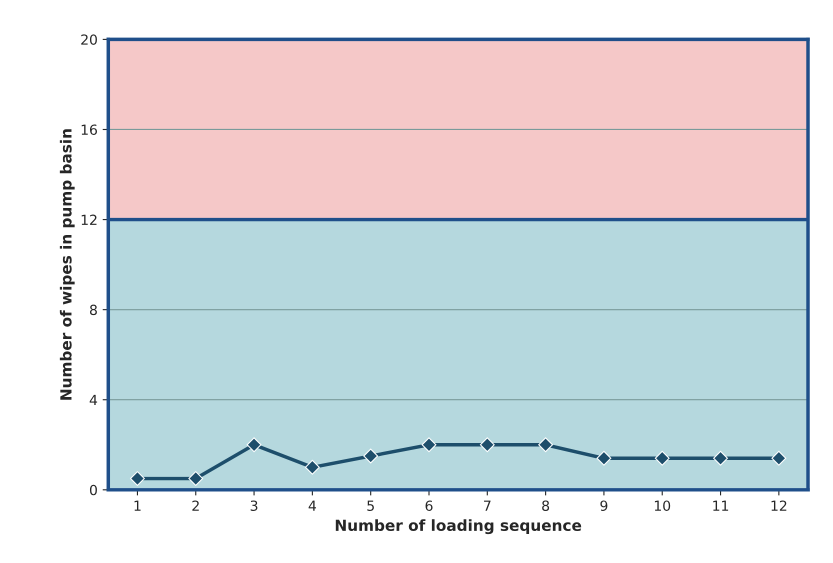  Describe the element at coordinates (67, 264) in the screenshot. I see `y-axis-title: Number of wipes in pump basin` at that location.